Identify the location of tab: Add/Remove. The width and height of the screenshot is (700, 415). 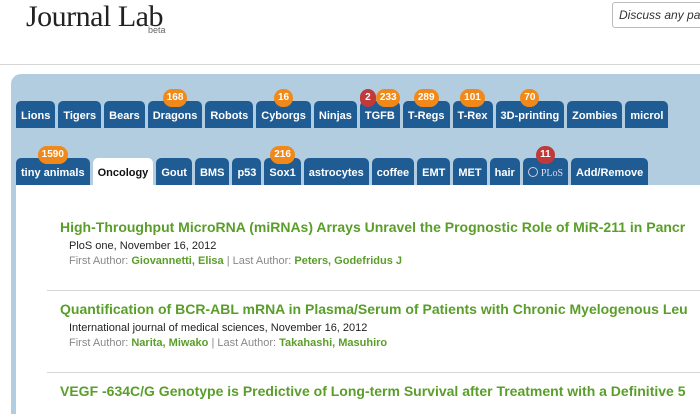
(610, 171).